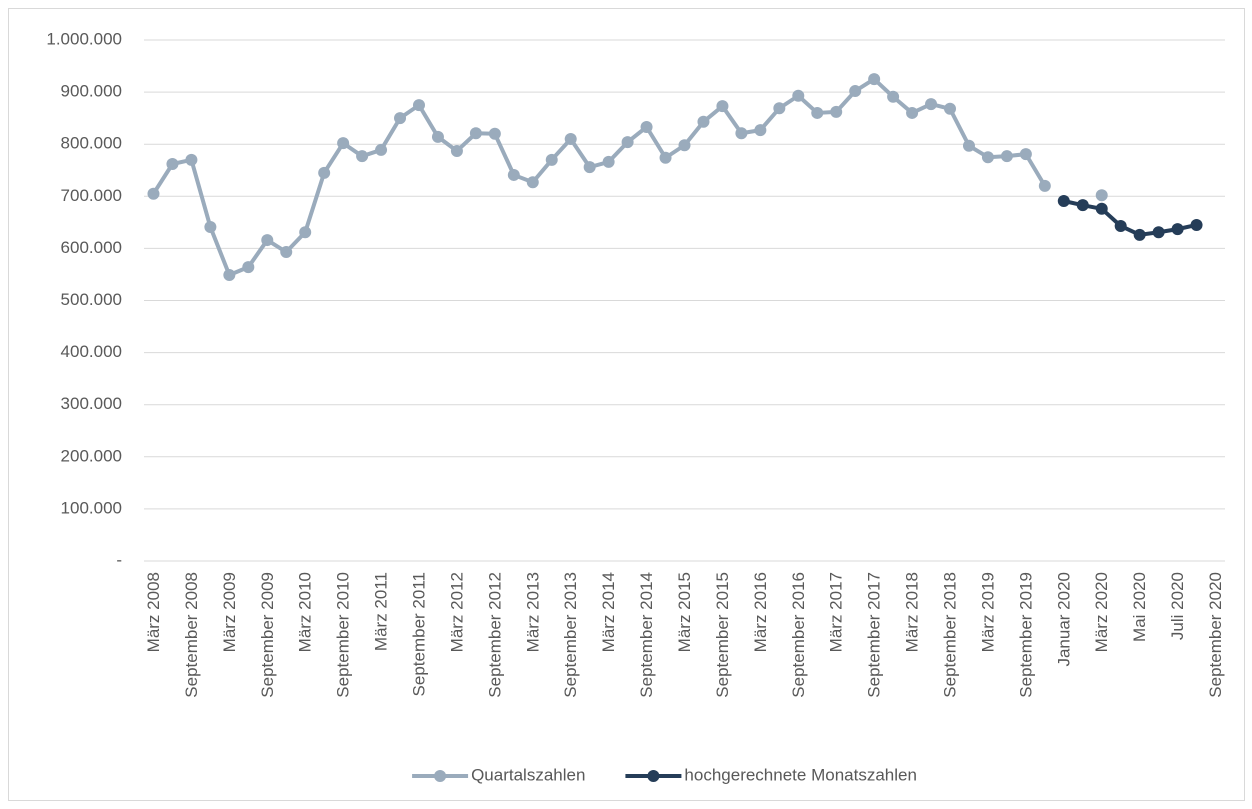  Describe the element at coordinates (1139, 607) in the screenshot. I see `x-tick-label: Mai 2020` at that location.